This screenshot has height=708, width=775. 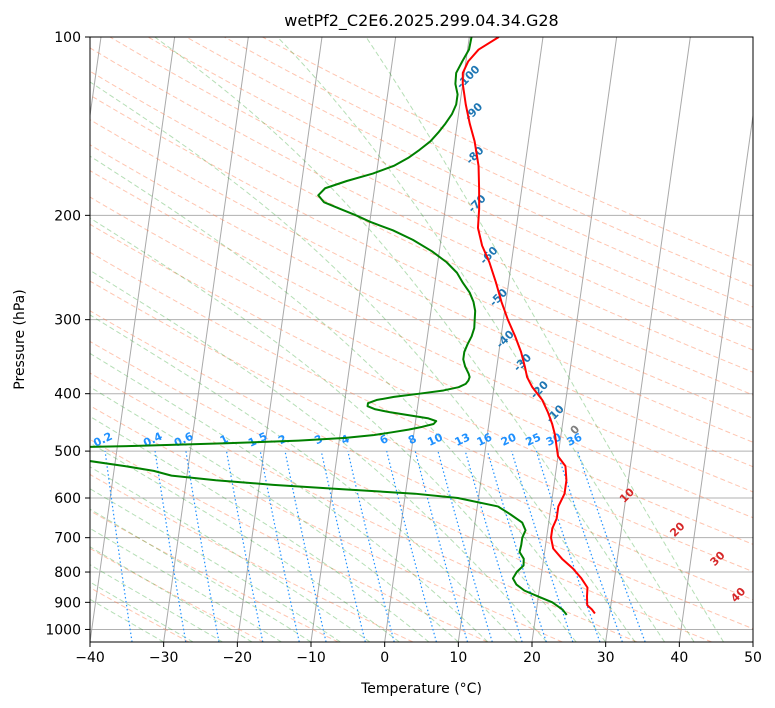 What do you see at coordinates (458, 658) in the screenshot?
I see `x-tick-label: 10` at bounding box center [458, 658].